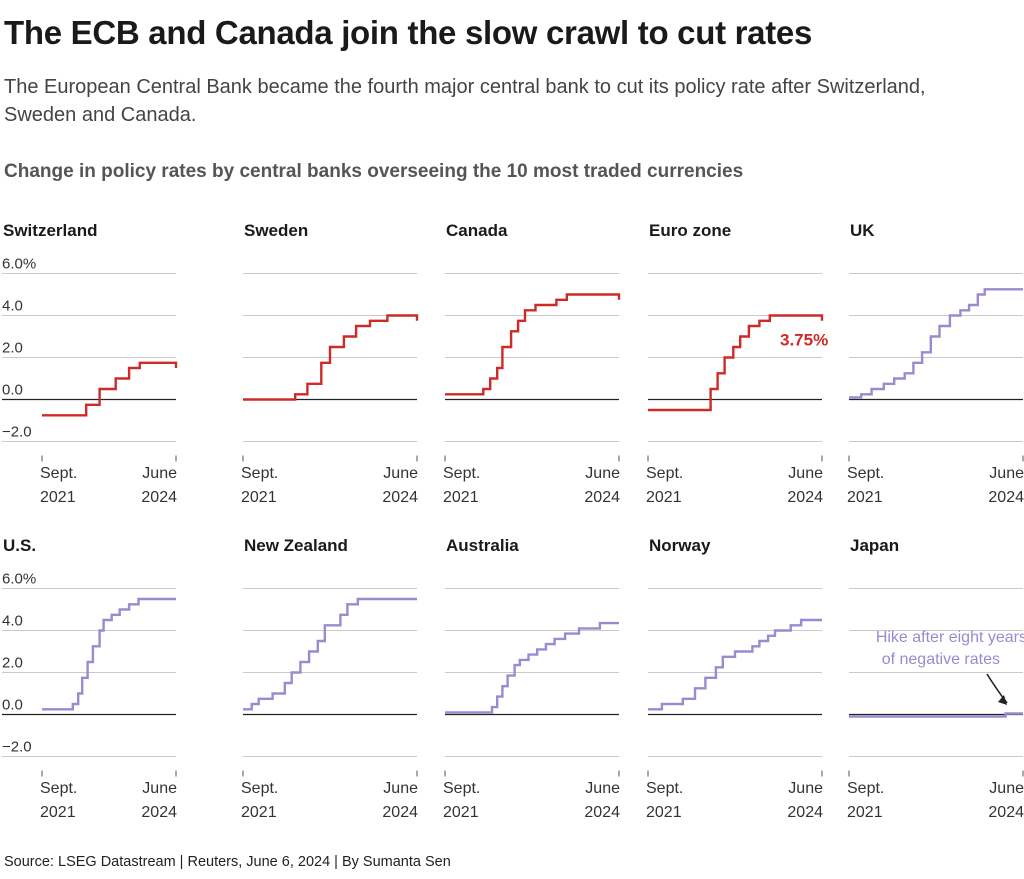 The width and height of the screenshot is (1024, 879). Describe the element at coordinates (533, 344) in the screenshot. I see `series-line-canada` at that location.